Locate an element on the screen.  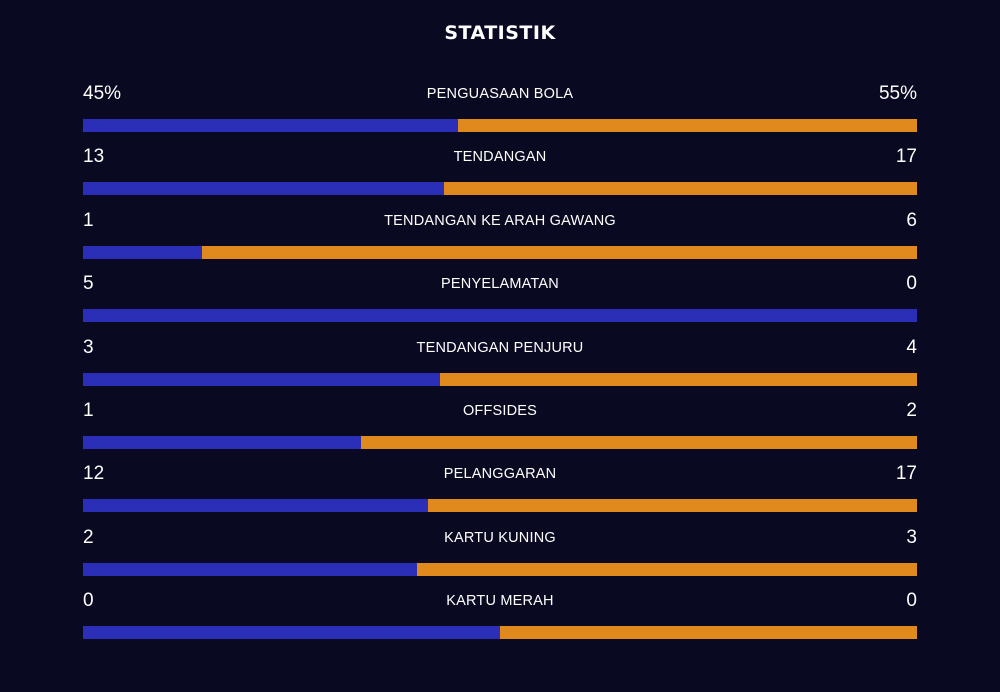
away-value: 6 is located at coordinates (911, 220).